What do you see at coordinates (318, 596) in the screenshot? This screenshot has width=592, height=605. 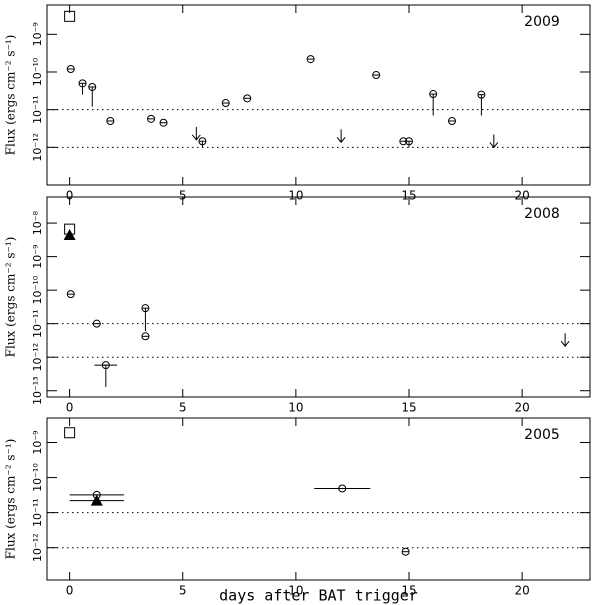 I see `x-axis-label: days after BAT trigger` at bounding box center [318, 596].